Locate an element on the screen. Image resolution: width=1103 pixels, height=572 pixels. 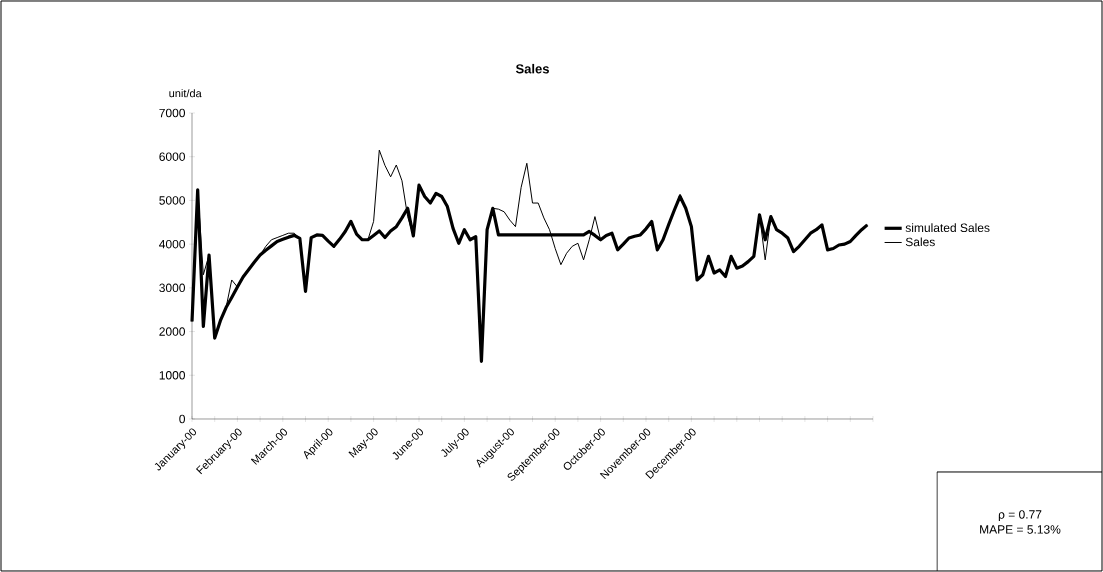
y-tick-label: 0 is located at coordinates (182, 419).